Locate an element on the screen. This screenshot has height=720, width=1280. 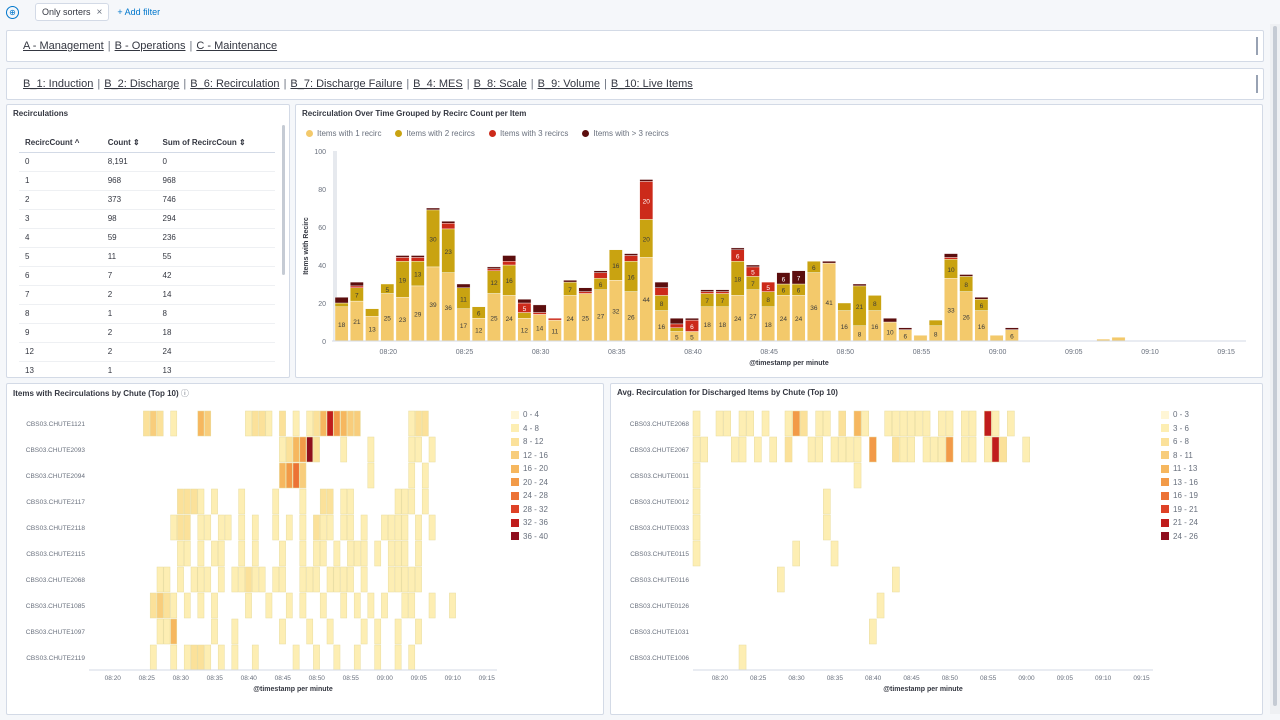
filter-pill-only-sorters: Only sorters × is located at coordinates (72, 12).